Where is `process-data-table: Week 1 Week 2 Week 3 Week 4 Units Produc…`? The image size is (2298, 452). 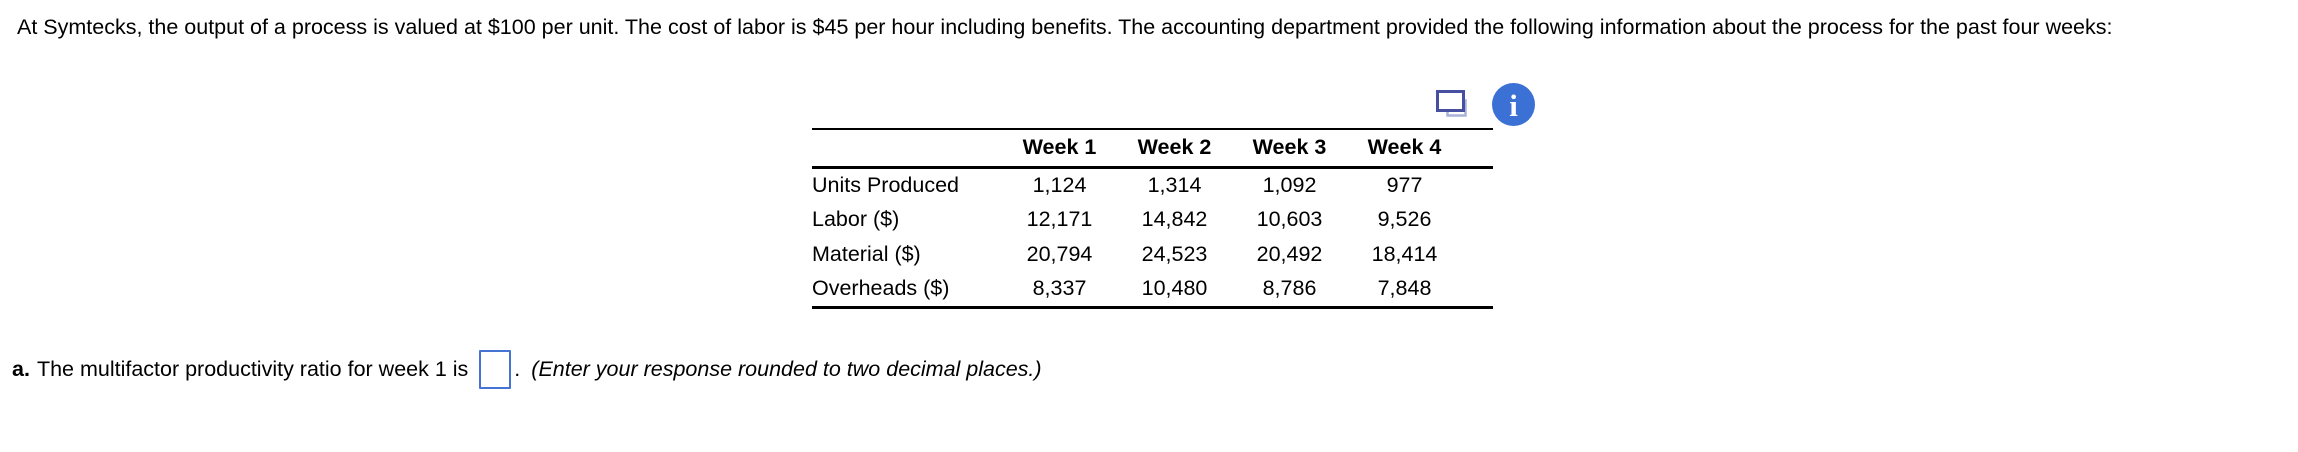
process-data-table: Week 1 Week 2 Week 3 Week 4 Units Produc… is located at coordinates (1152, 218).